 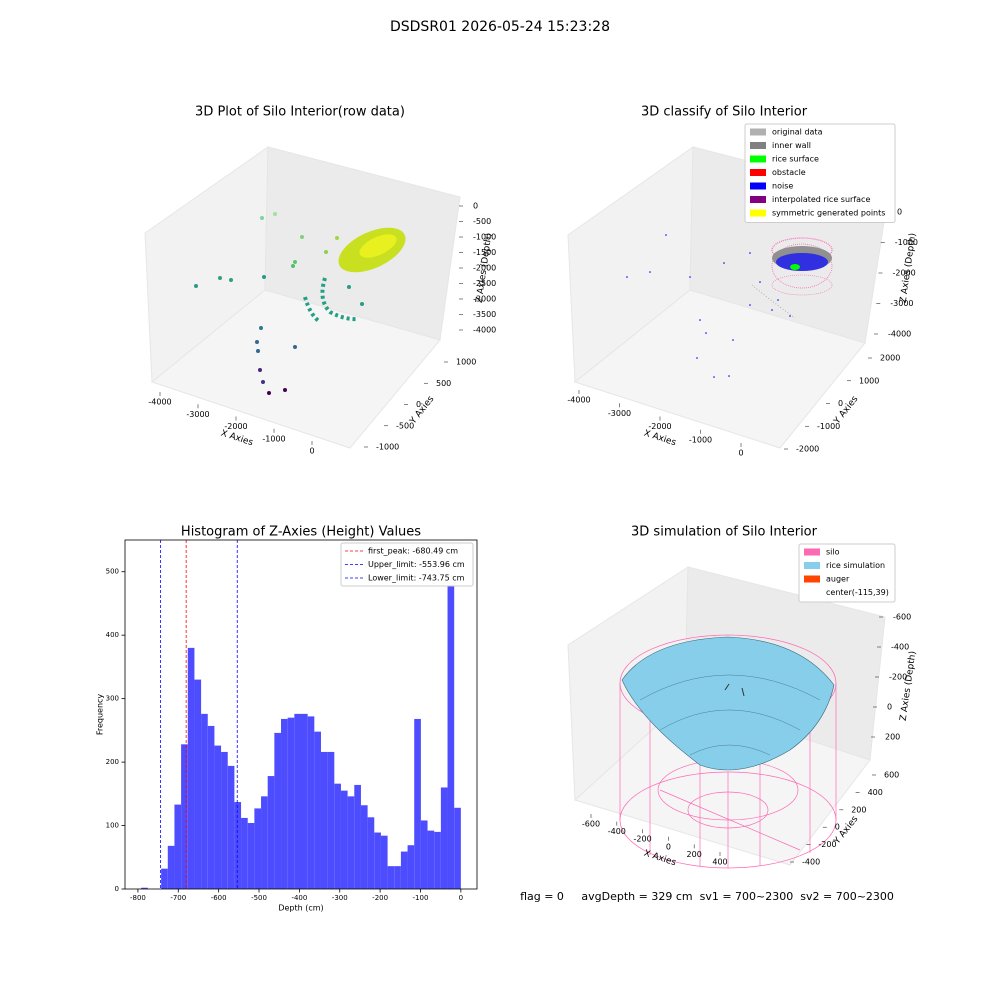 I want to click on z-tick-label: -600, so click(x=902, y=617).